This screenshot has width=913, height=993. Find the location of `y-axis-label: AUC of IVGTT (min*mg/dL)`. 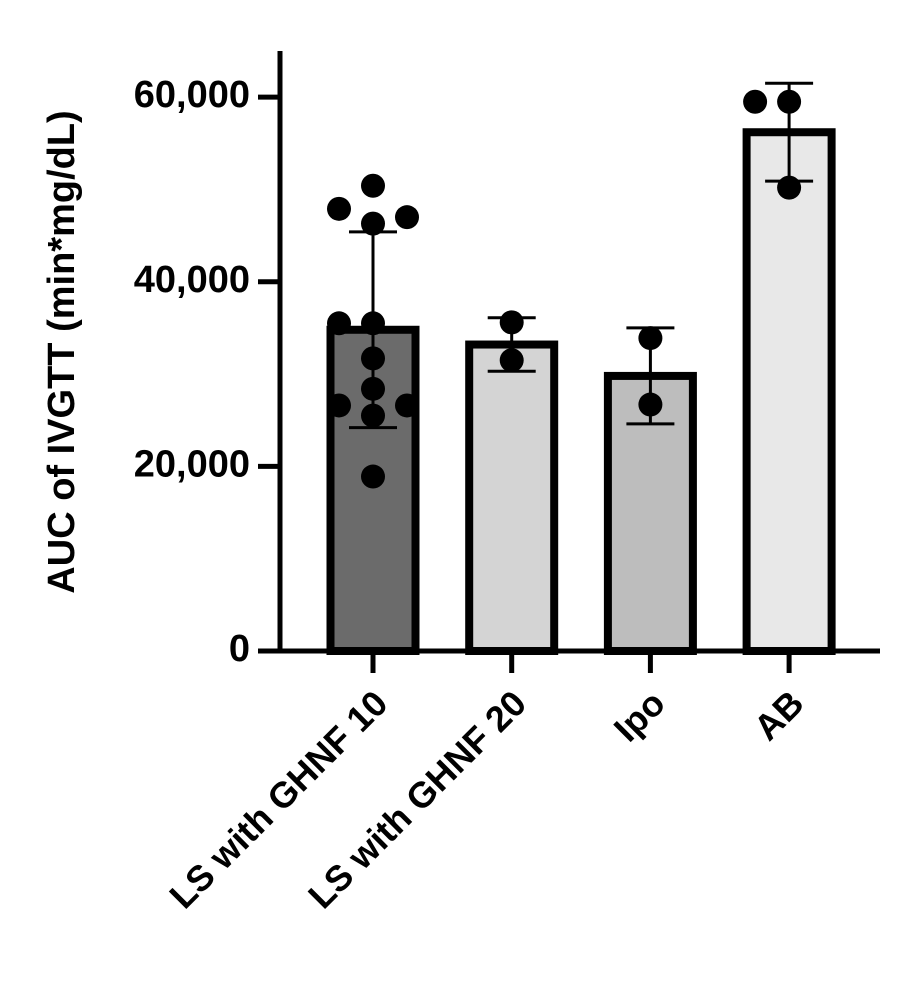

y-axis-label: AUC of IVGTT (min*mg/dL) is located at coordinates (62, 351).